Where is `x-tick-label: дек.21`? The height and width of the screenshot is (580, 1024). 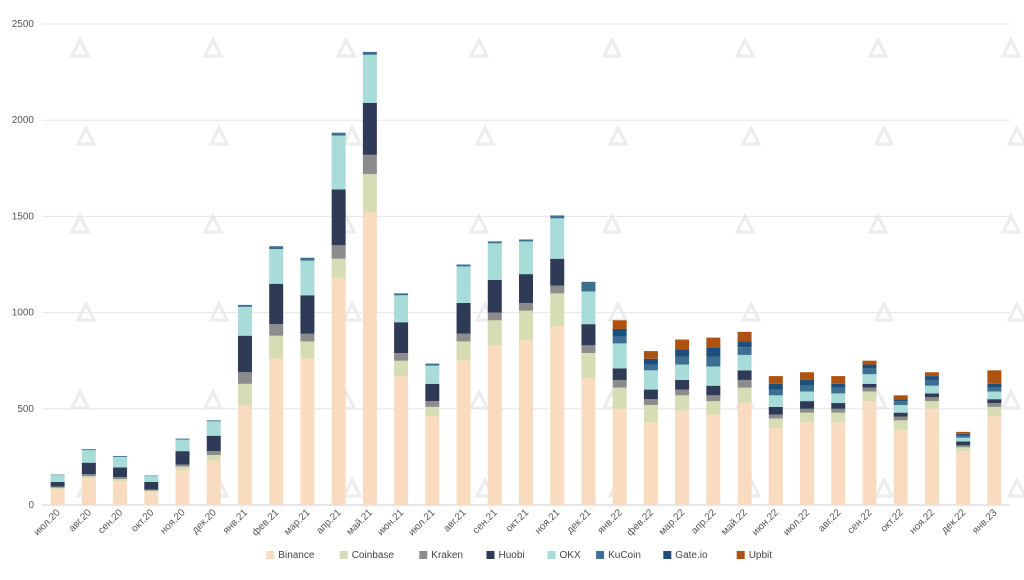
x-tick-label: дек.21 is located at coordinates (579, 521).